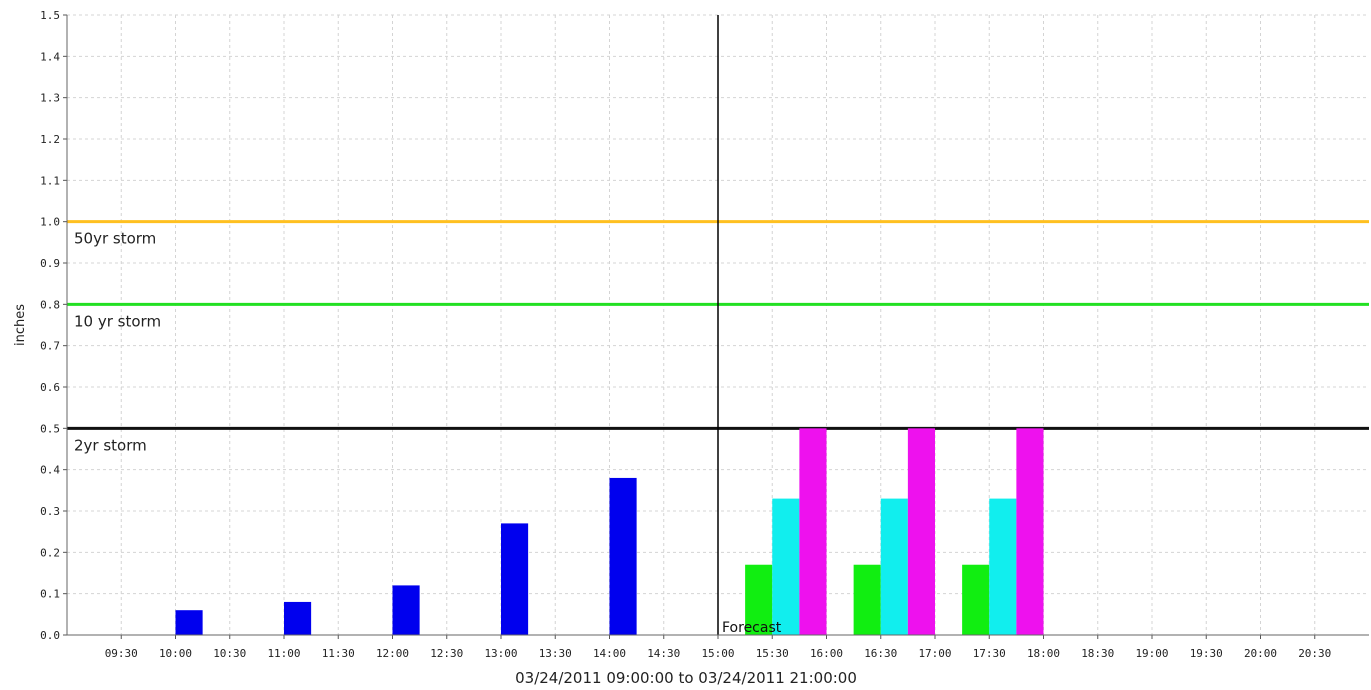  Describe the element at coordinates (50, 139) in the screenshot. I see `y-tick-label: 1.2` at that location.